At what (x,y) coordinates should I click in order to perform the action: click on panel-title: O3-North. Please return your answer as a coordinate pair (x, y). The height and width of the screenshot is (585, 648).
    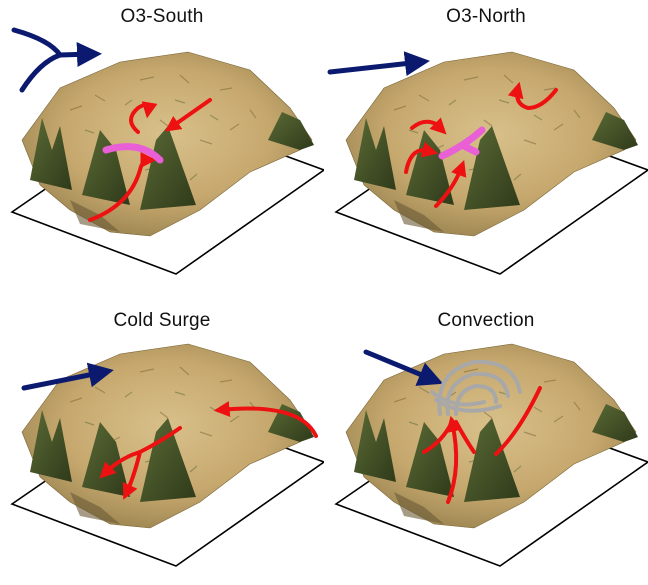
    Looking at the image, I should click on (486, 16).